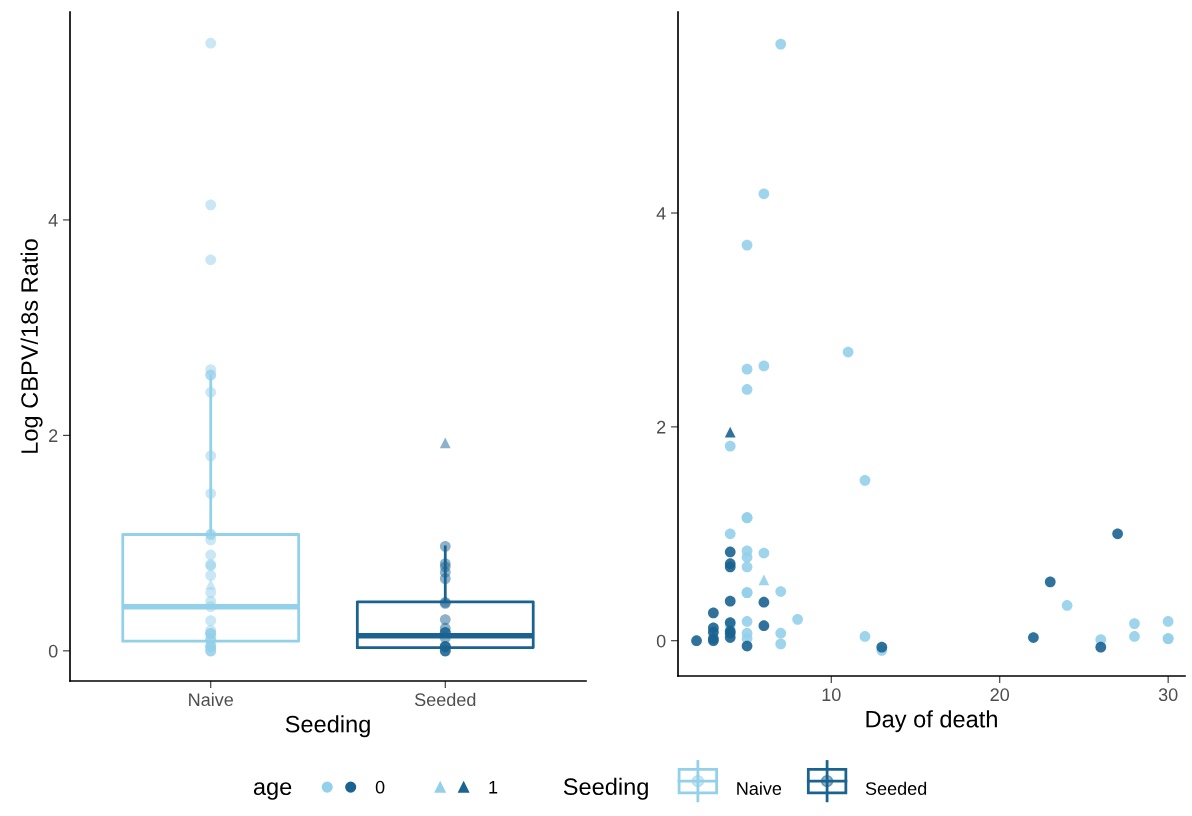 This screenshot has height=816, width=1192. What do you see at coordinates (445, 699) in the screenshot?
I see `x-tick-label: Seeded` at bounding box center [445, 699].